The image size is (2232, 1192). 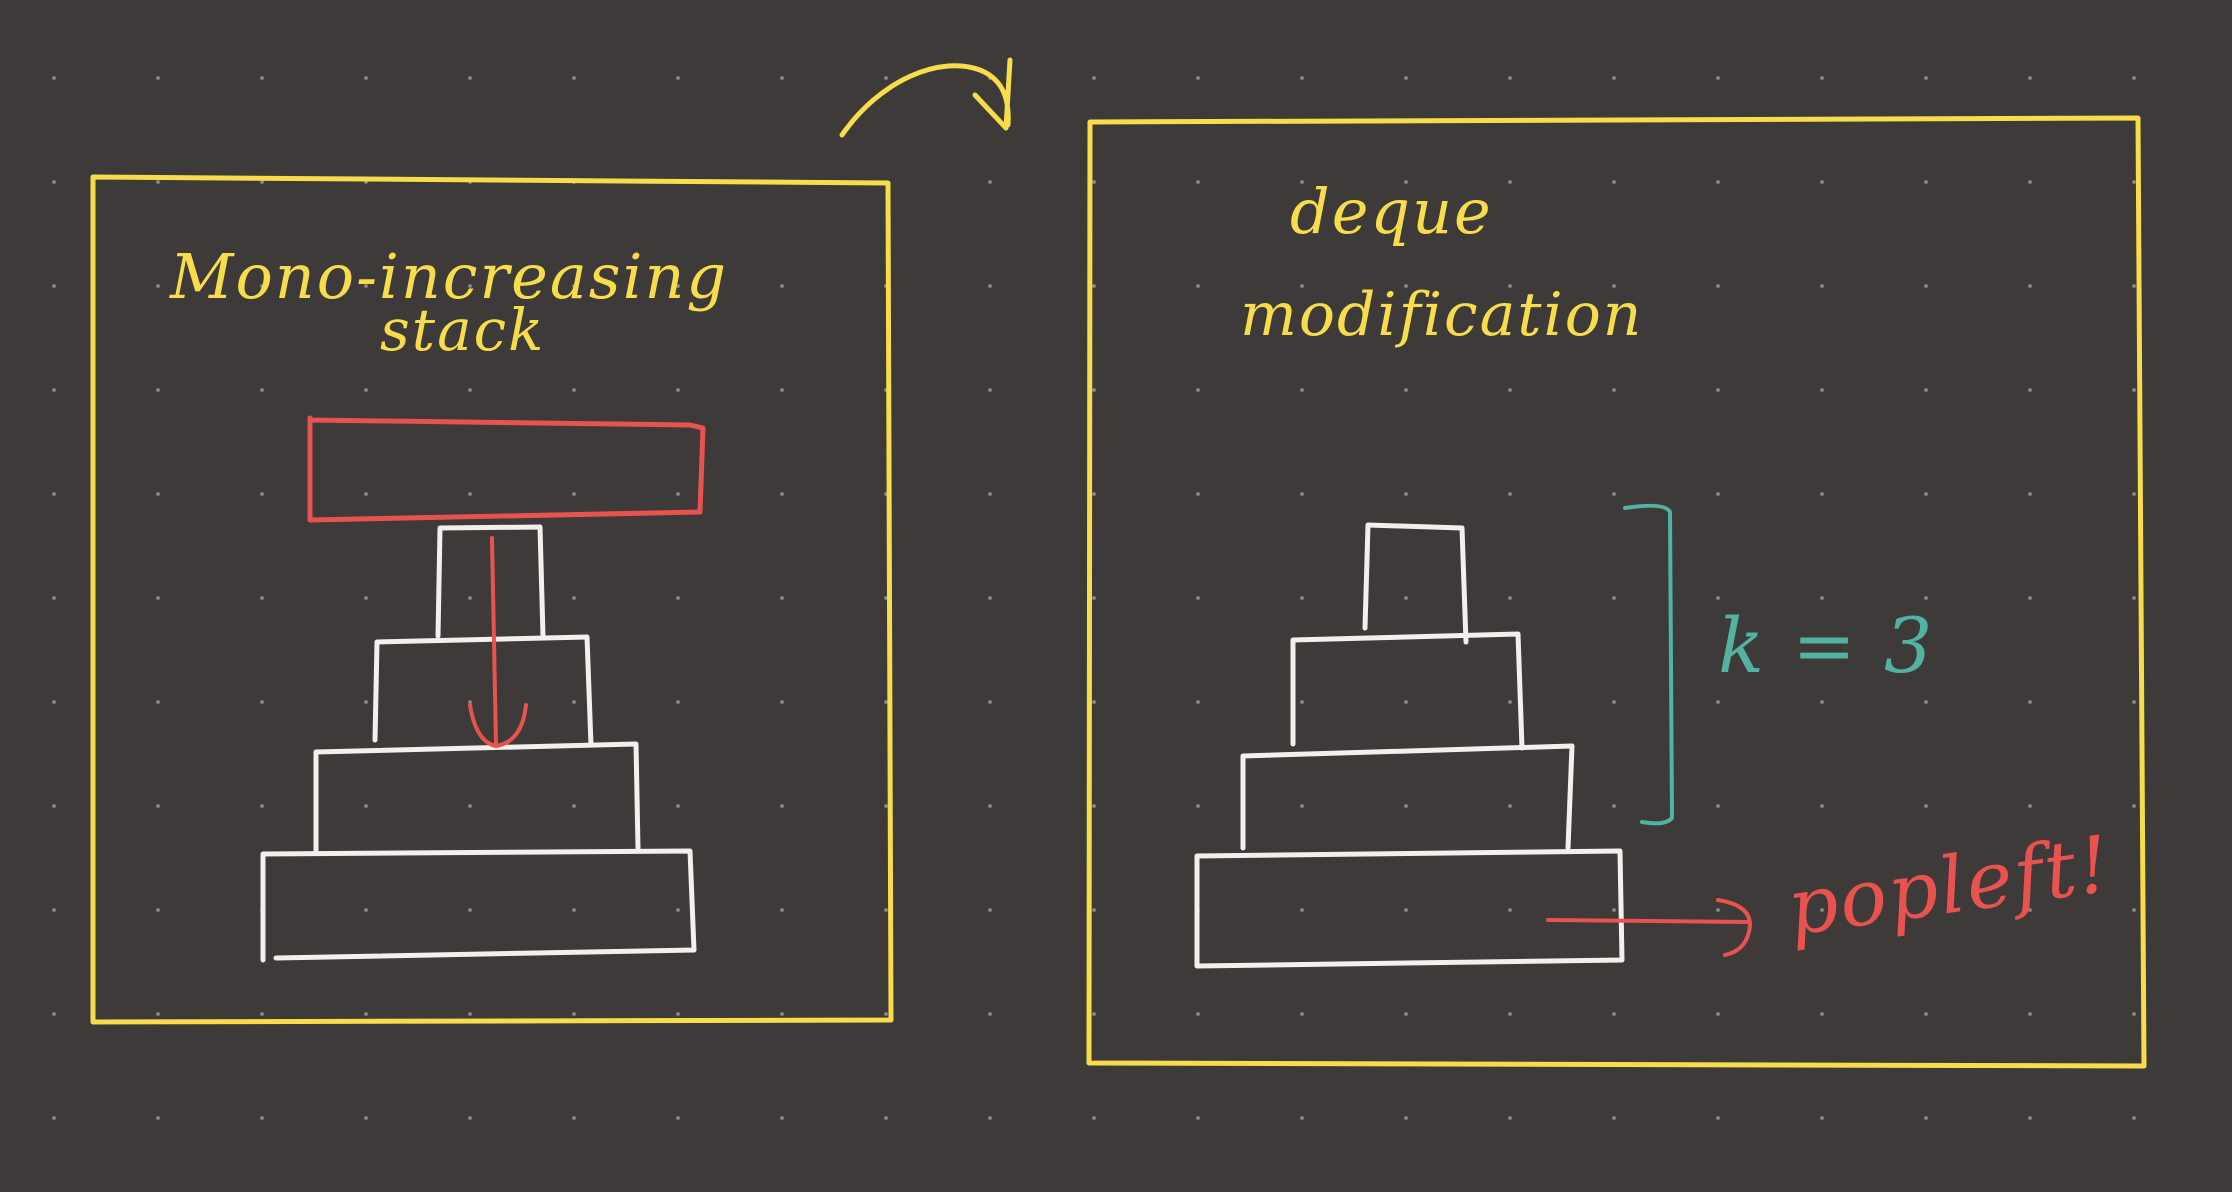 I want to click on curved-arrow-icon, so click(x=926, y=97).